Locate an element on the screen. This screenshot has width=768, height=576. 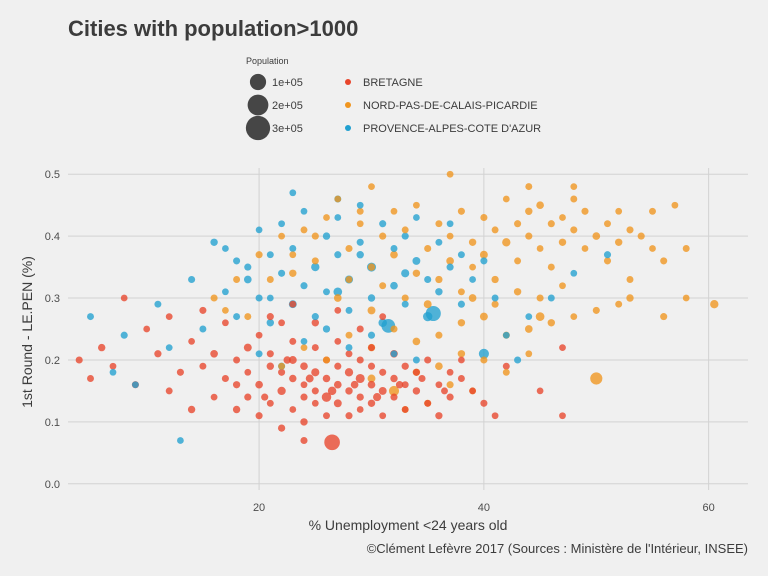
size-legend-label: 3e+05 is located at coordinates (287, 129).